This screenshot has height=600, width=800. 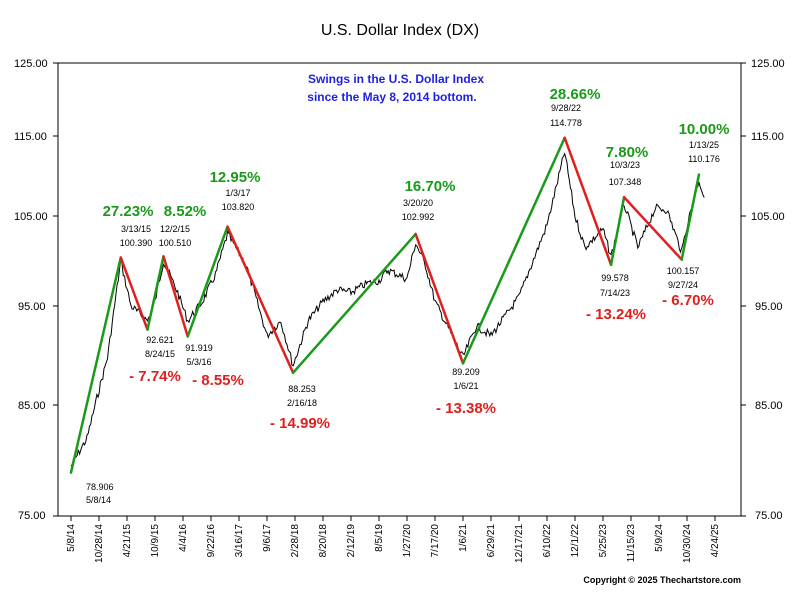 I want to click on pivot-date-1-13-25: 1/13/25, so click(x=704, y=145).